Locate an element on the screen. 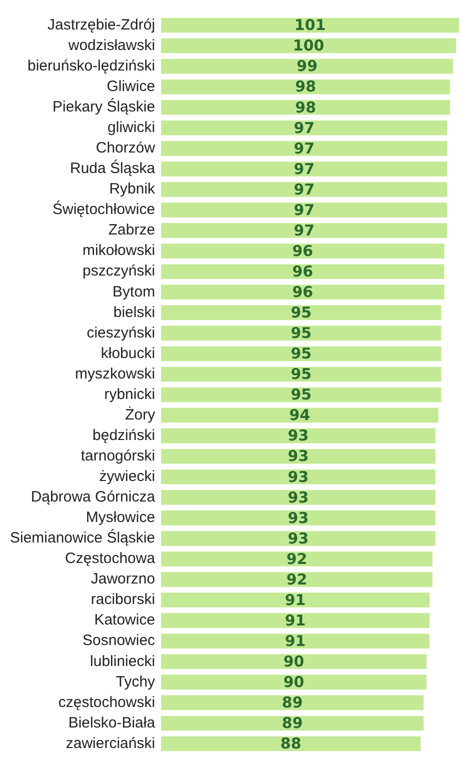 Image resolution: width=461 pixels, height=769 pixels. y-tick-label: Dąbrowa Górnicza is located at coordinates (93, 497).